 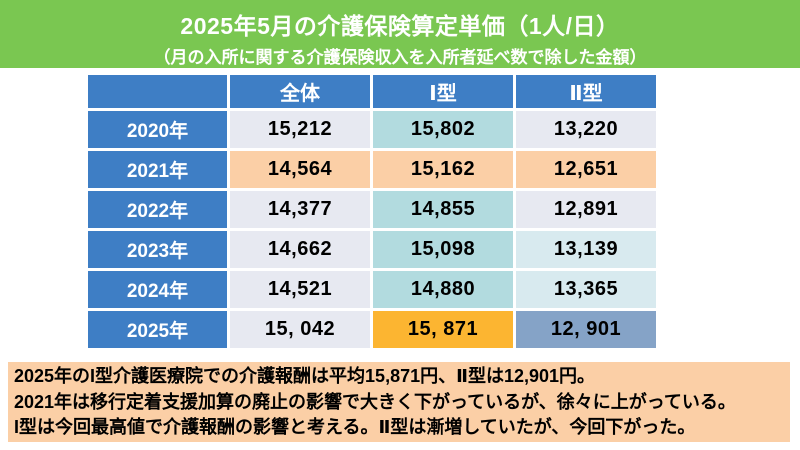 What do you see at coordinates (157, 169) in the screenshot?
I see `row-header-2021: 2021年` at bounding box center [157, 169].